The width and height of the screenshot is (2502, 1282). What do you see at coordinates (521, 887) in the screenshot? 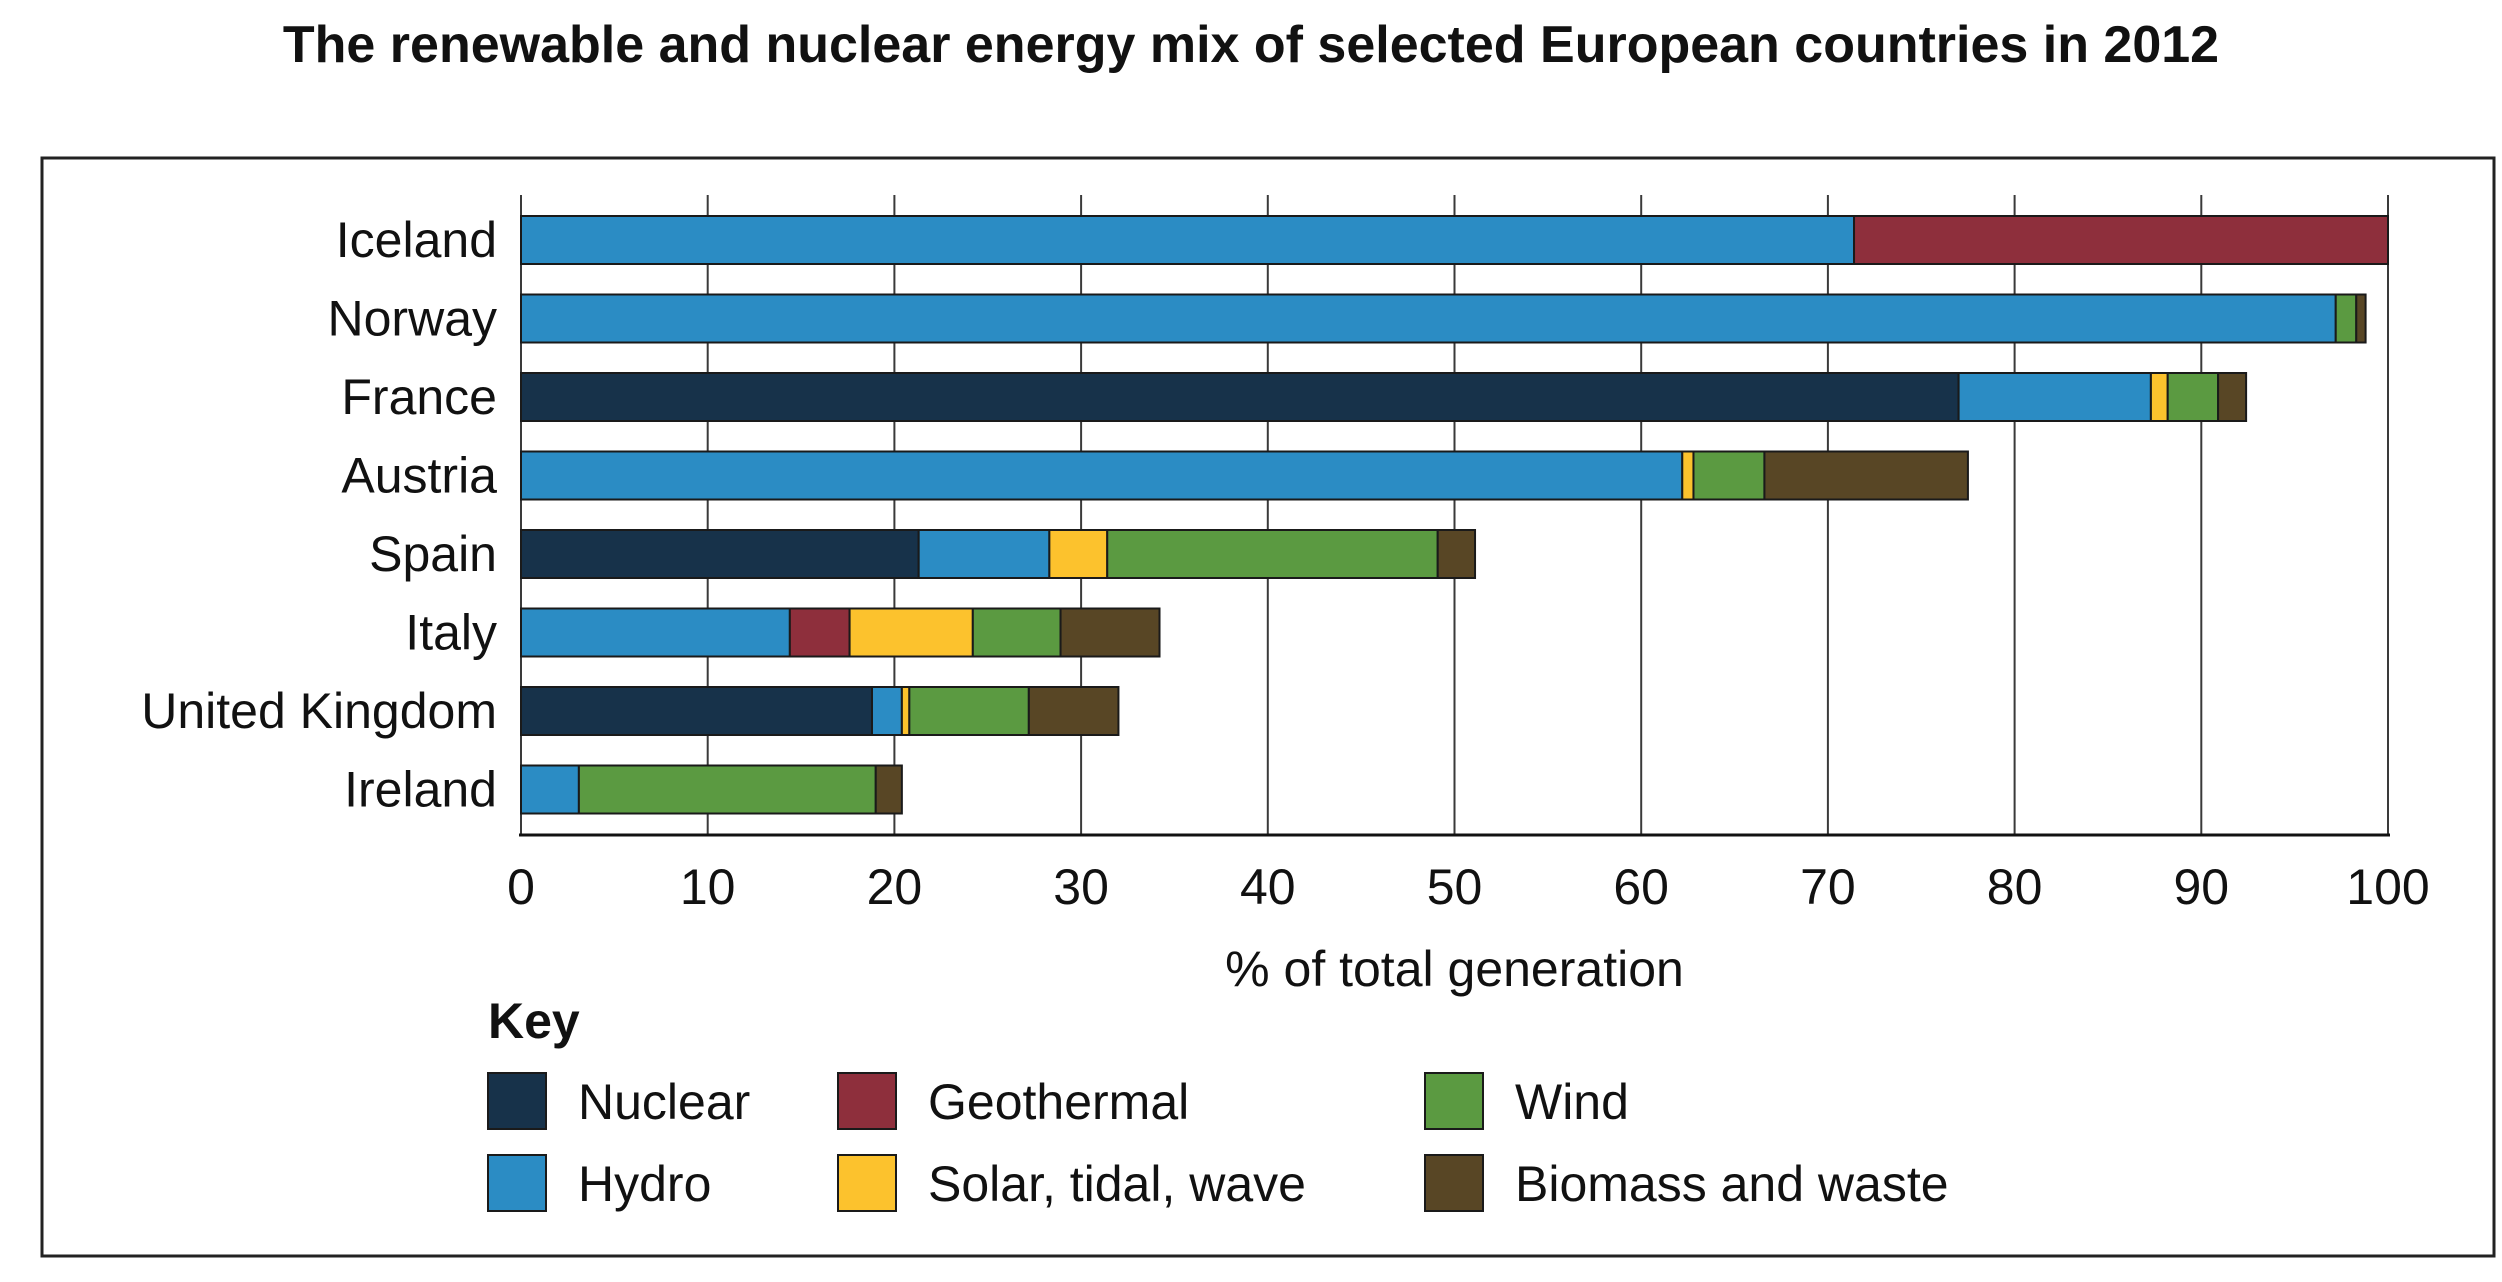
I see `x-tick-label-0: 0` at bounding box center [521, 887].